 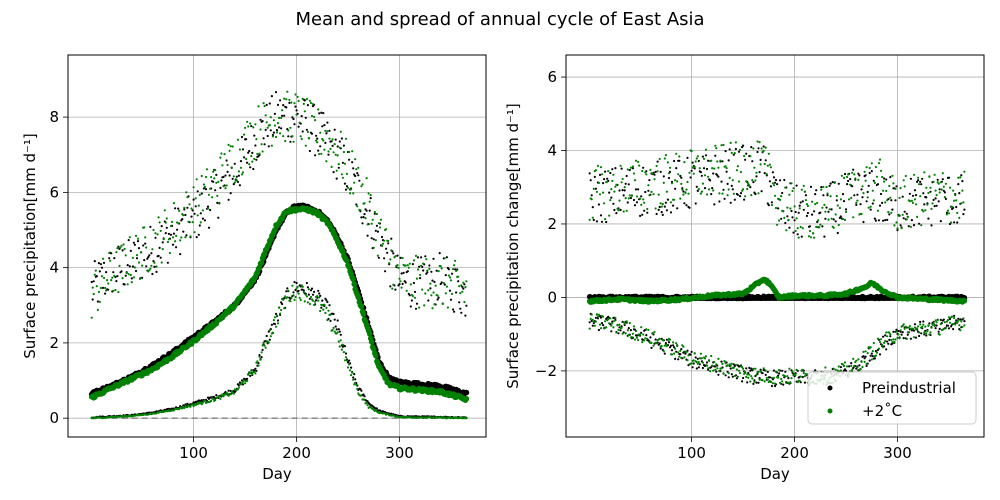 What do you see at coordinates (513, 246) in the screenshot?
I see `right-y-axis-label: Surface precipitation change[mm d⁻¹]` at bounding box center [513, 246].